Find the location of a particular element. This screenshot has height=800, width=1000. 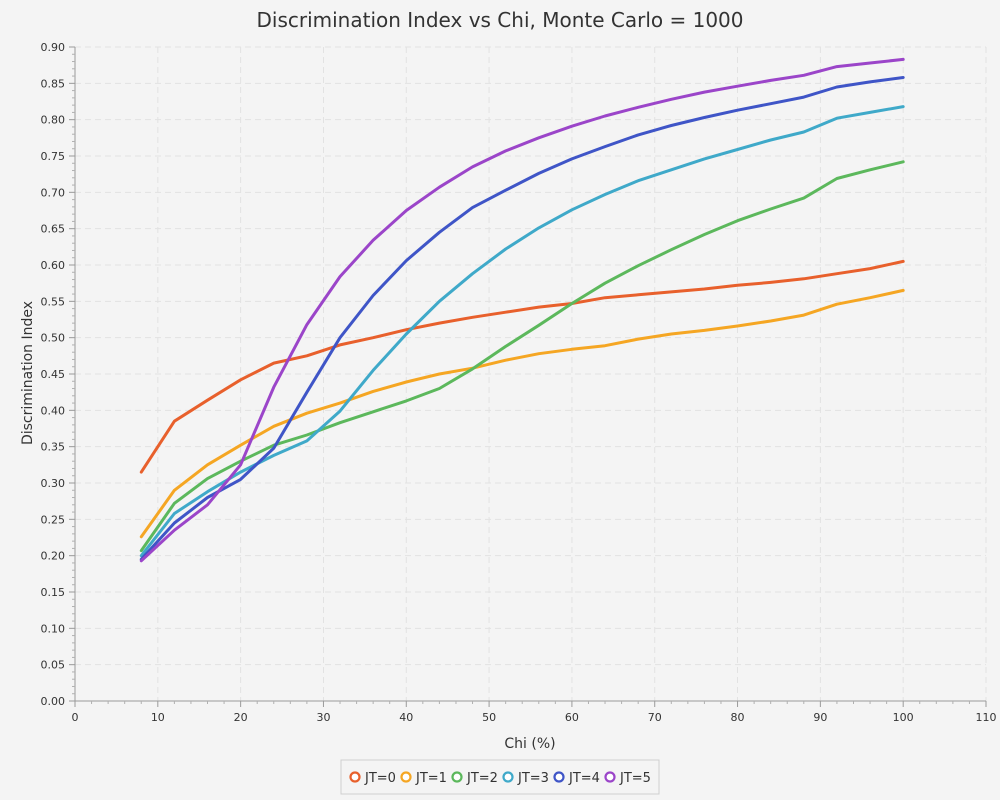

x-tick-label: 20 is located at coordinates (241, 717).